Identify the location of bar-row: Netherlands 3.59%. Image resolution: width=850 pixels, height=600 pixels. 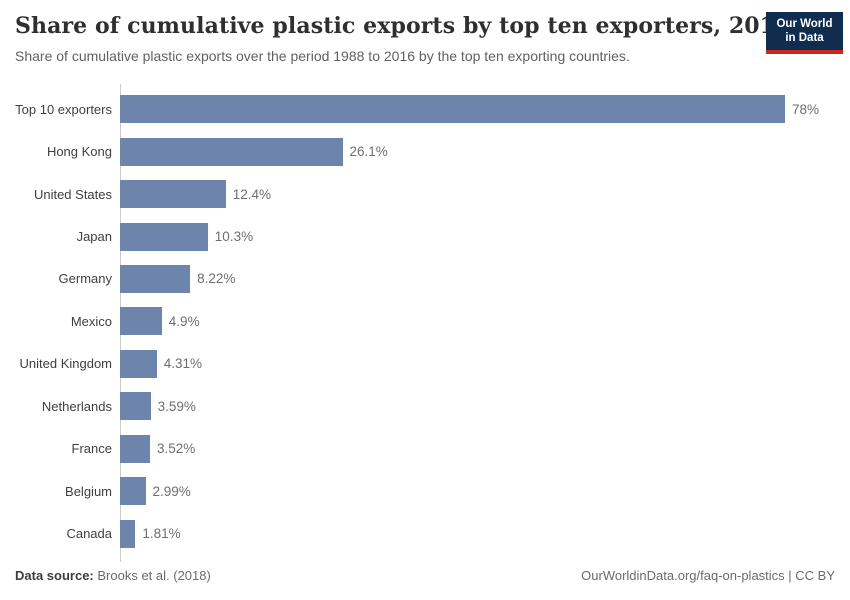
(425, 406).